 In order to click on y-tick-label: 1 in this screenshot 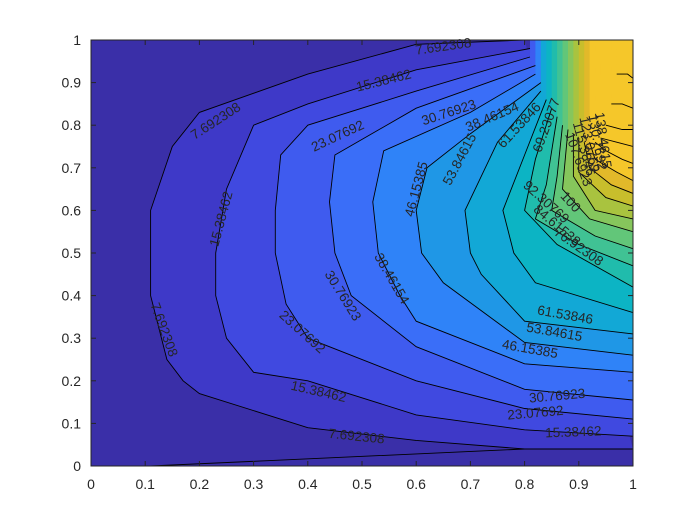, I will do `click(77, 40)`.